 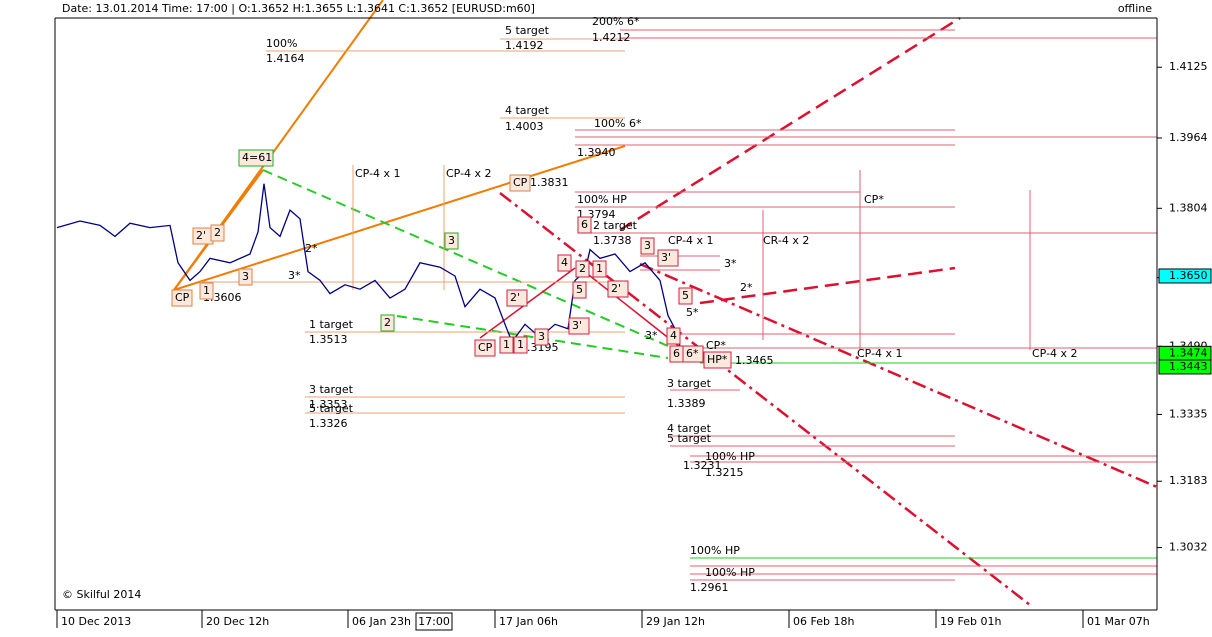 I want to click on annotation: 1 target, so click(x=331, y=324).